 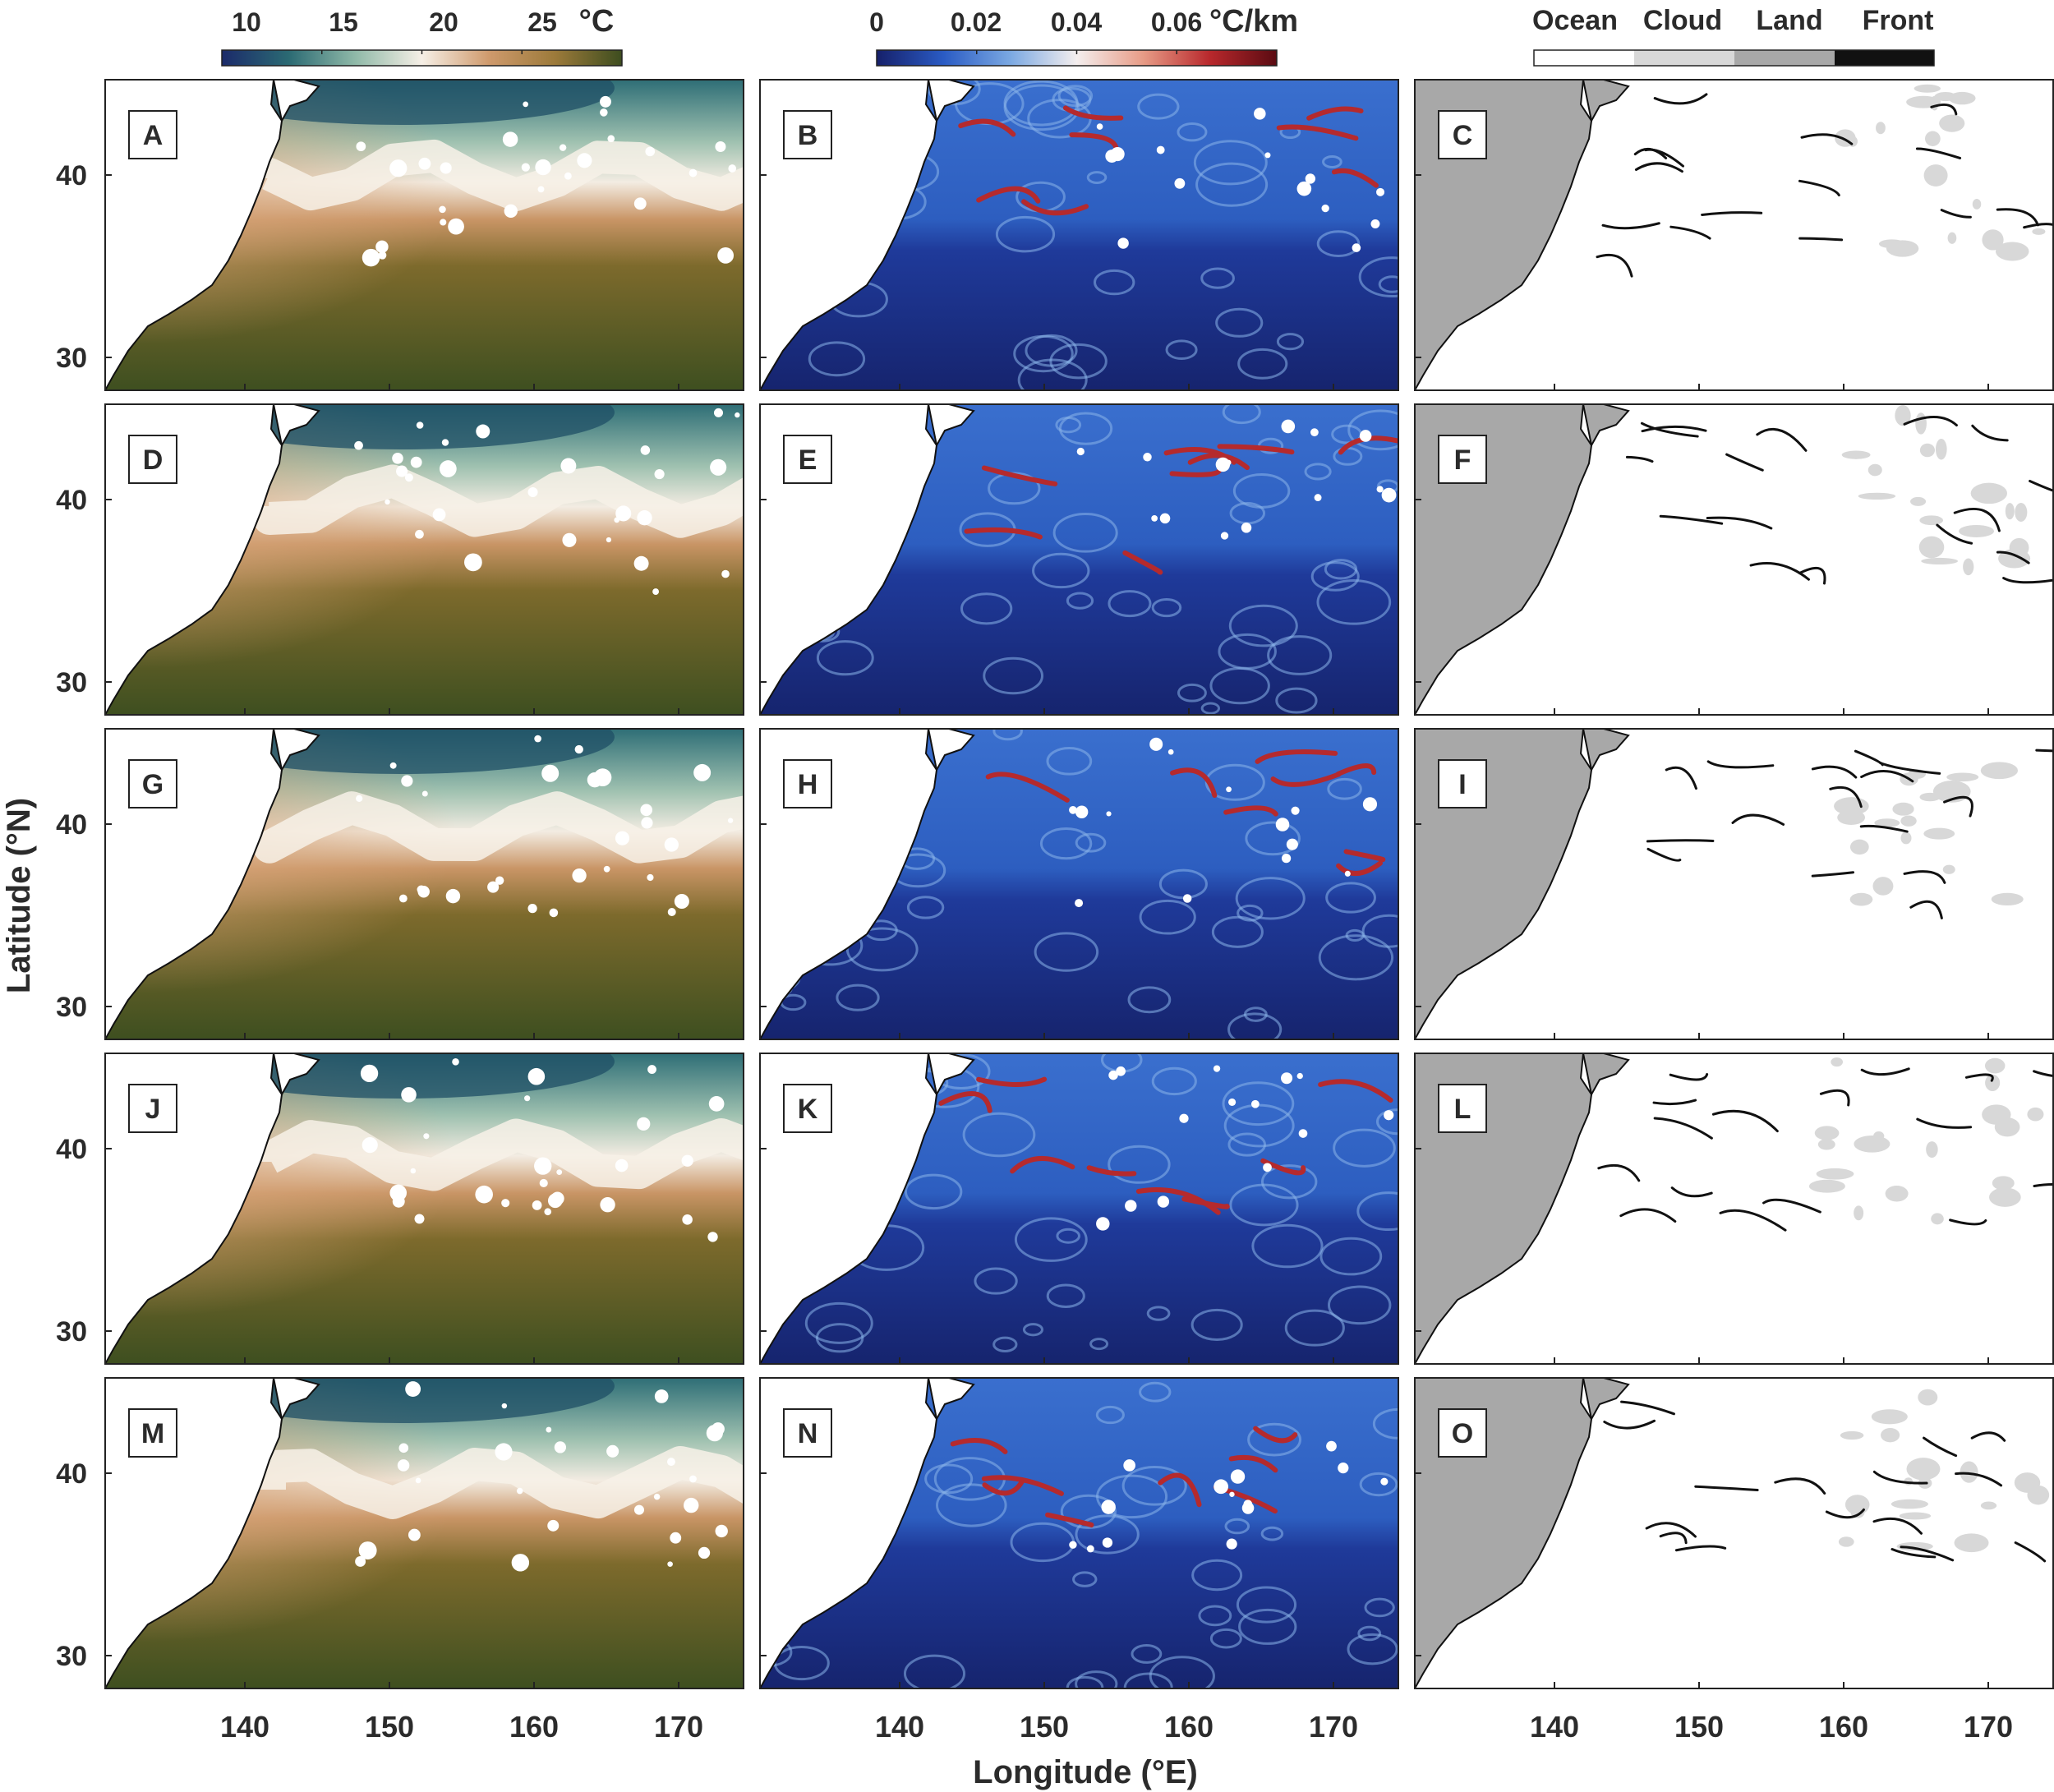 What do you see at coordinates (247, 22) in the screenshot?
I see `colorbar-sst-tick: 10` at bounding box center [247, 22].